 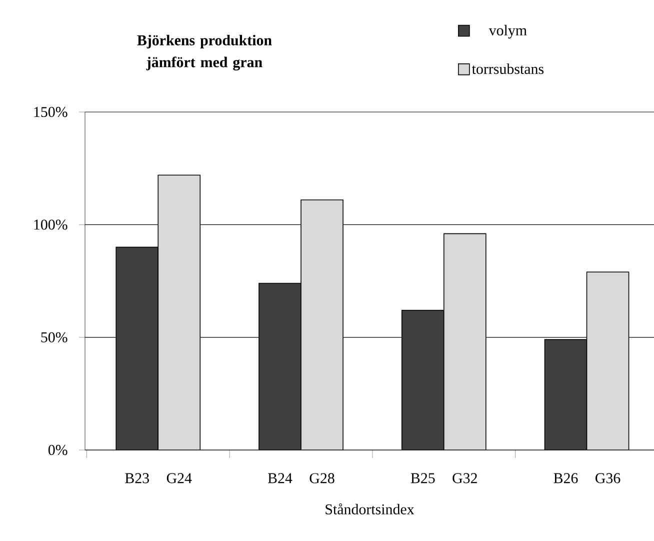 What do you see at coordinates (566, 478) in the screenshot?
I see `x-tick-label: B26` at bounding box center [566, 478].